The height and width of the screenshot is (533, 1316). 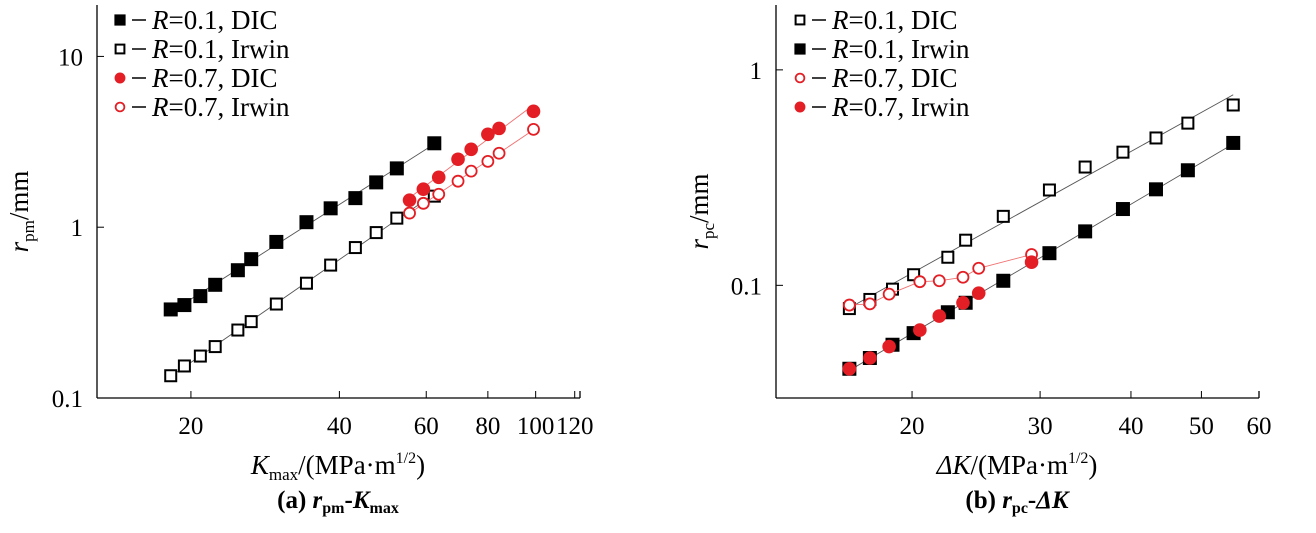 I want to click on x-tick-label: 100, so click(x=536, y=426).